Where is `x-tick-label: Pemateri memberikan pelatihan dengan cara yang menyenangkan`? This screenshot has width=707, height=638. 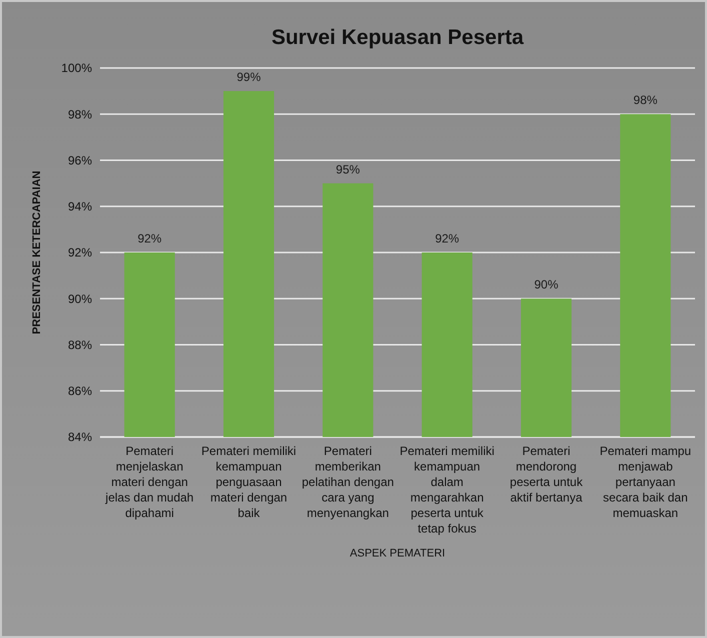 x-tick-label: Pemateri memberikan pelatihan dengan cara yang menyenangkan is located at coordinates (348, 482).